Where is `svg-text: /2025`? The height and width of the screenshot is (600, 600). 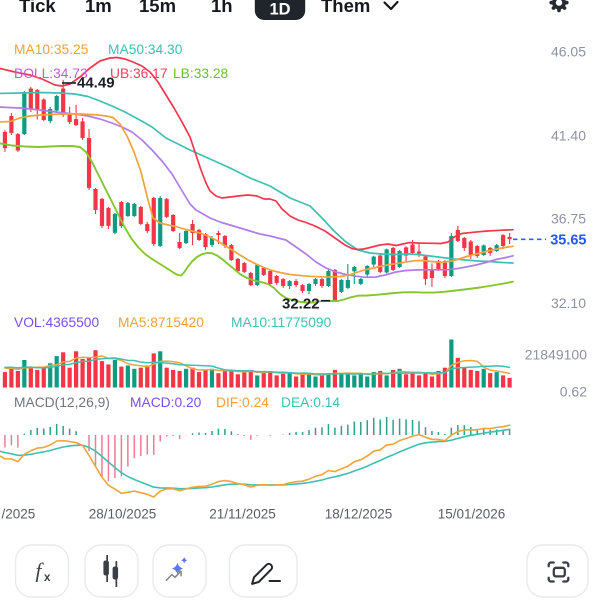 svg-text: /2025 is located at coordinates (19, 513).